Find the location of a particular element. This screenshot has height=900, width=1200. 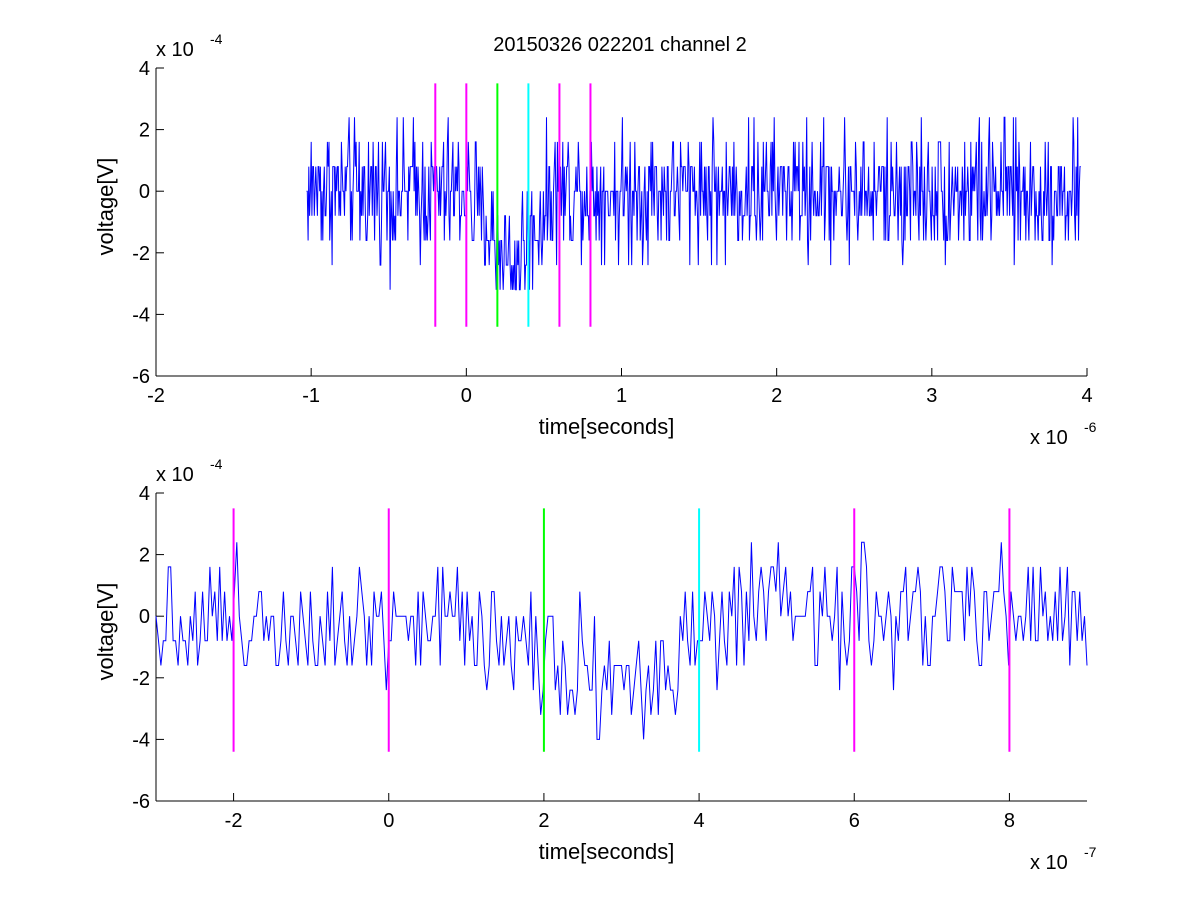

x-tick-label: 3 is located at coordinates (931, 396).